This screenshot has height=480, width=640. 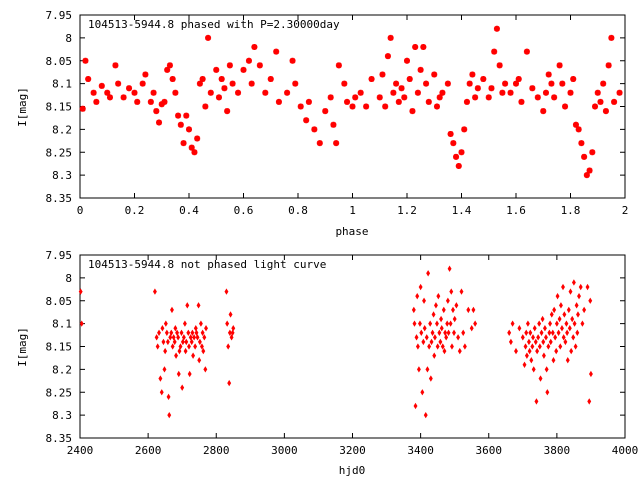 I want to click on x-tick-label: 3800, so click(x=557, y=450).